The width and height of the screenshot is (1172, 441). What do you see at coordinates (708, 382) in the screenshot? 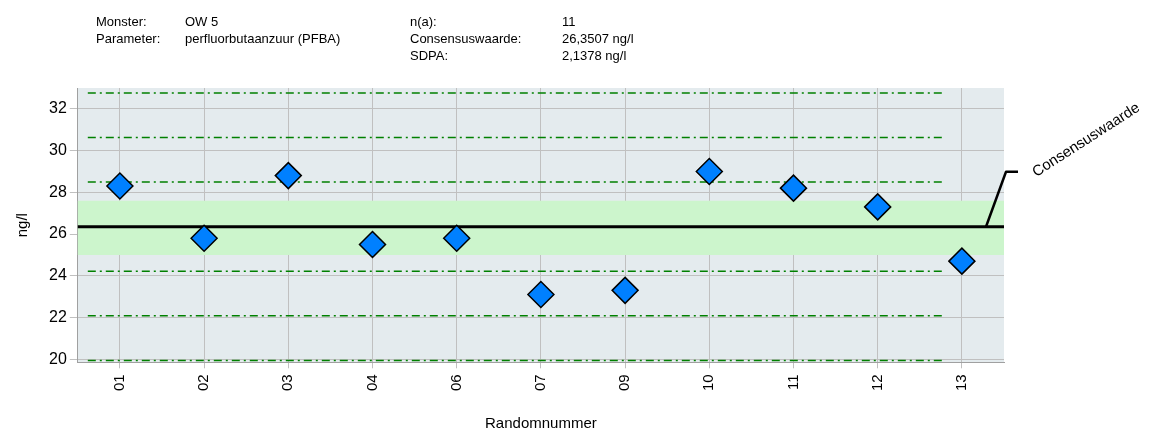
I see `x-tick-label: 10` at bounding box center [708, 382].